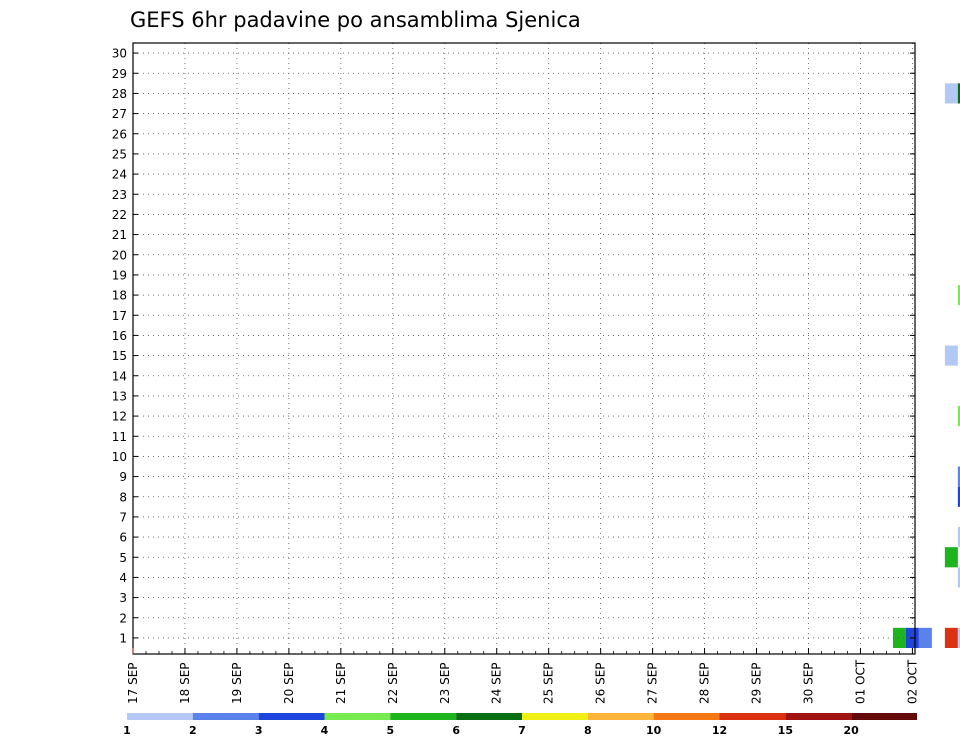 Image resolution: width=960 pixels, height=742 pixels. Describe the element at coordinates (123, 598) in the screenshot. I see `y-tick-label: 3` at that location.